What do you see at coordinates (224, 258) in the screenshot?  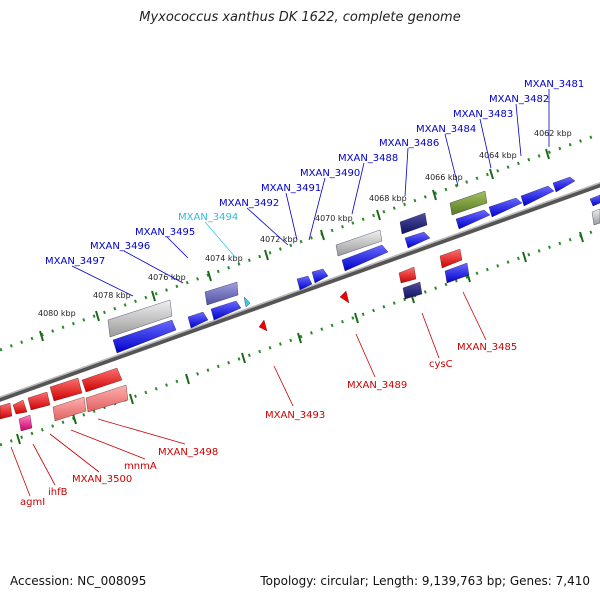 I see `tick-label: 4074 kbp` at bounding box center [224, 258].